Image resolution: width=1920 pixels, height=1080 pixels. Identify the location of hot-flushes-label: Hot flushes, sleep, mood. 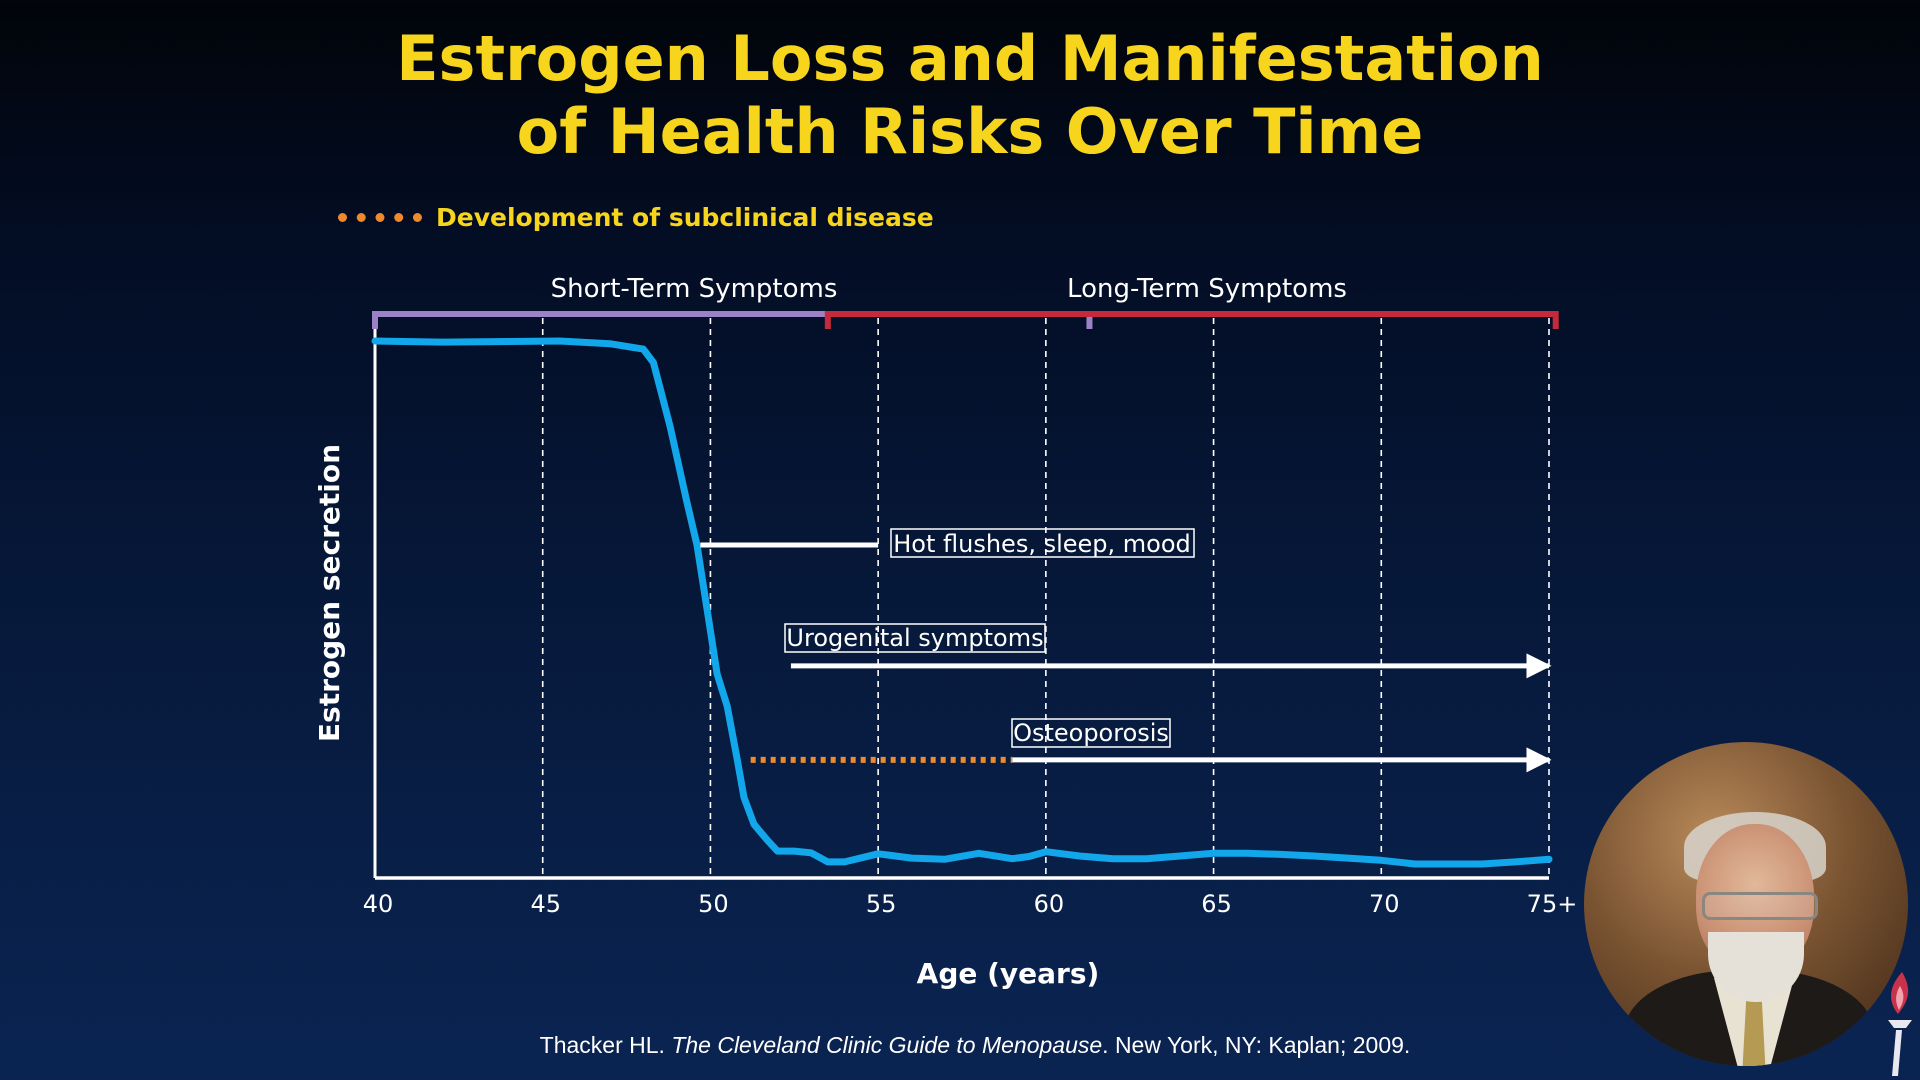
(1042, 544).